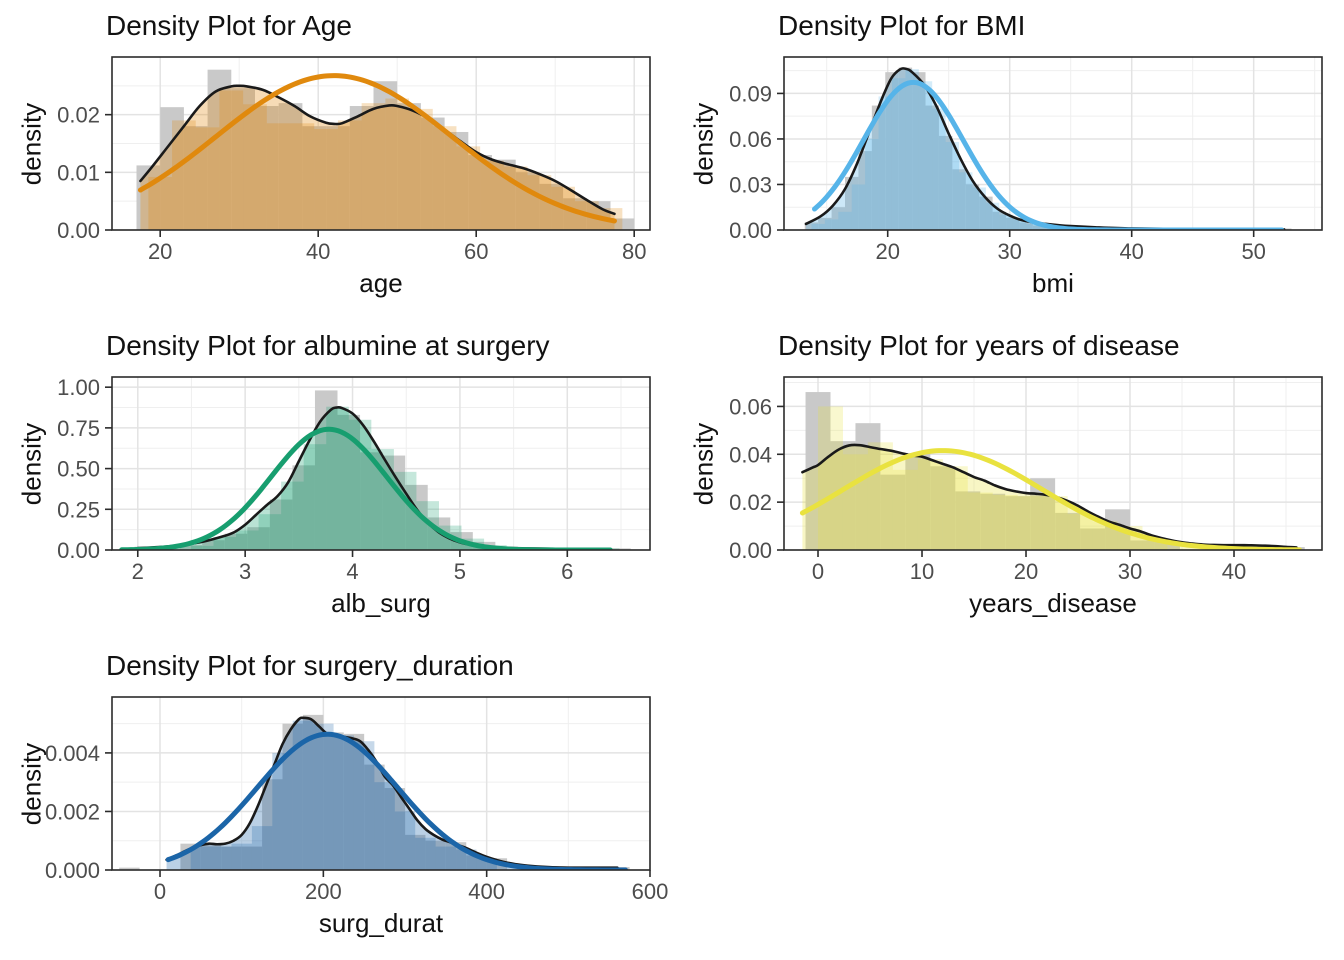 This screenshot has height=960, width=1344. Describe the element at coordinates (1053, 603) in the screenshot. I see `x-axis-title: years_disease` at that location.